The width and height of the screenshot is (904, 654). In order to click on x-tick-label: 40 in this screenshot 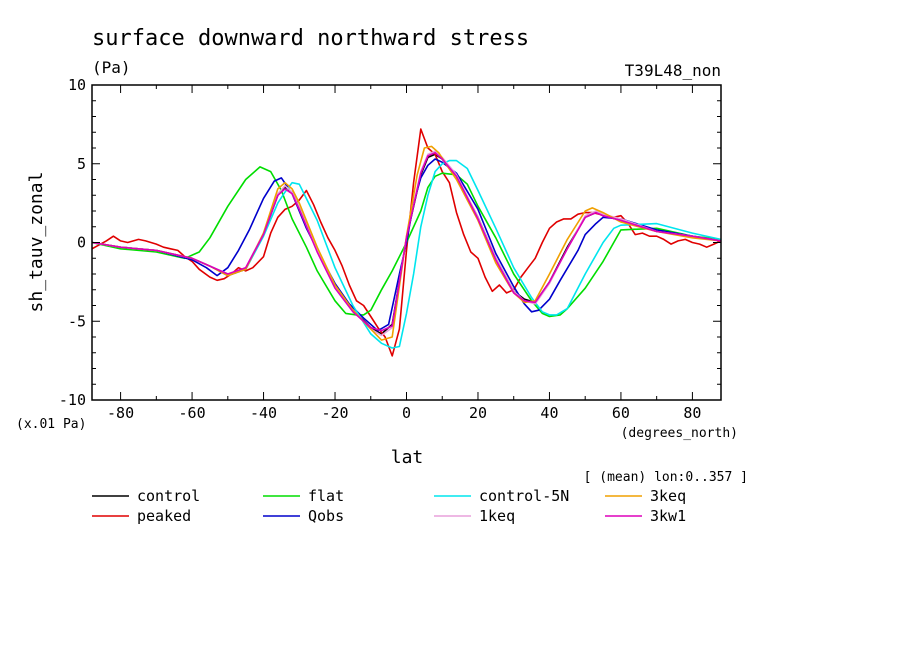, I will do `click(549, 413)`.